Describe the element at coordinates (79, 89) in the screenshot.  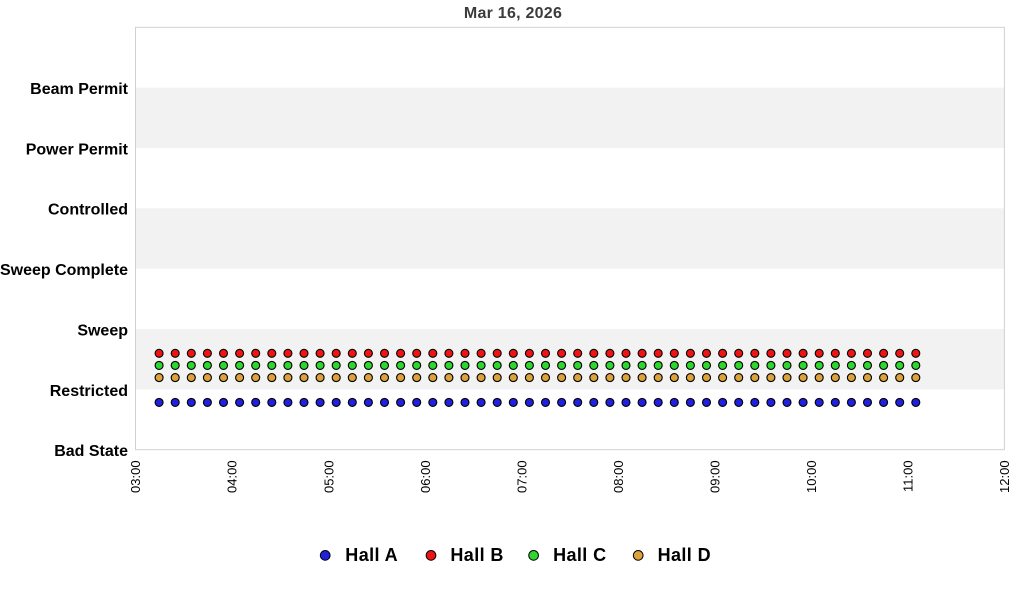
I see `svg-text: Beam Permit` at that location.